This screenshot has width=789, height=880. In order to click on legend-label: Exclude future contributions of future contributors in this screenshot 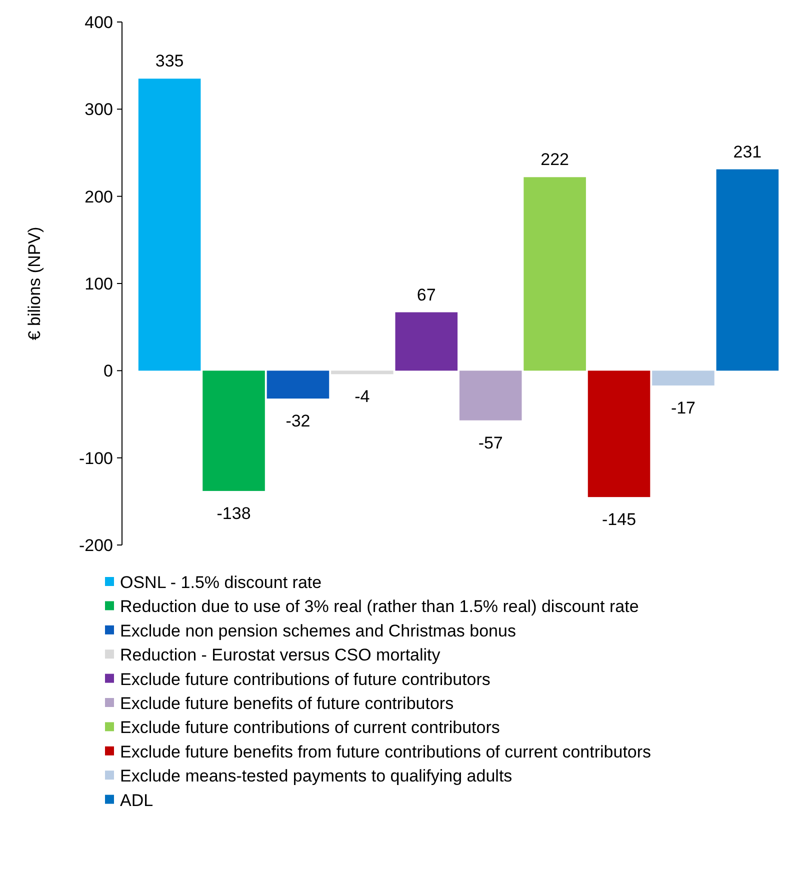, I will do `click(305, 679)`.